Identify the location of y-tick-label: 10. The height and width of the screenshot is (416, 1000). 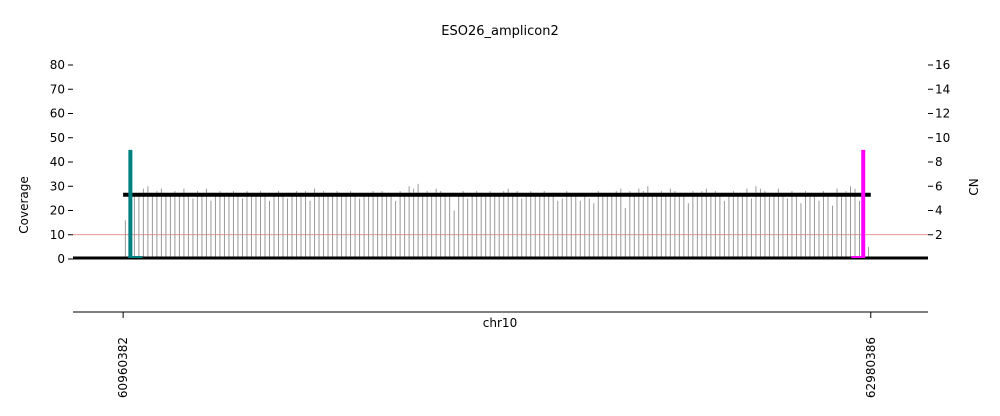
(57, 235).